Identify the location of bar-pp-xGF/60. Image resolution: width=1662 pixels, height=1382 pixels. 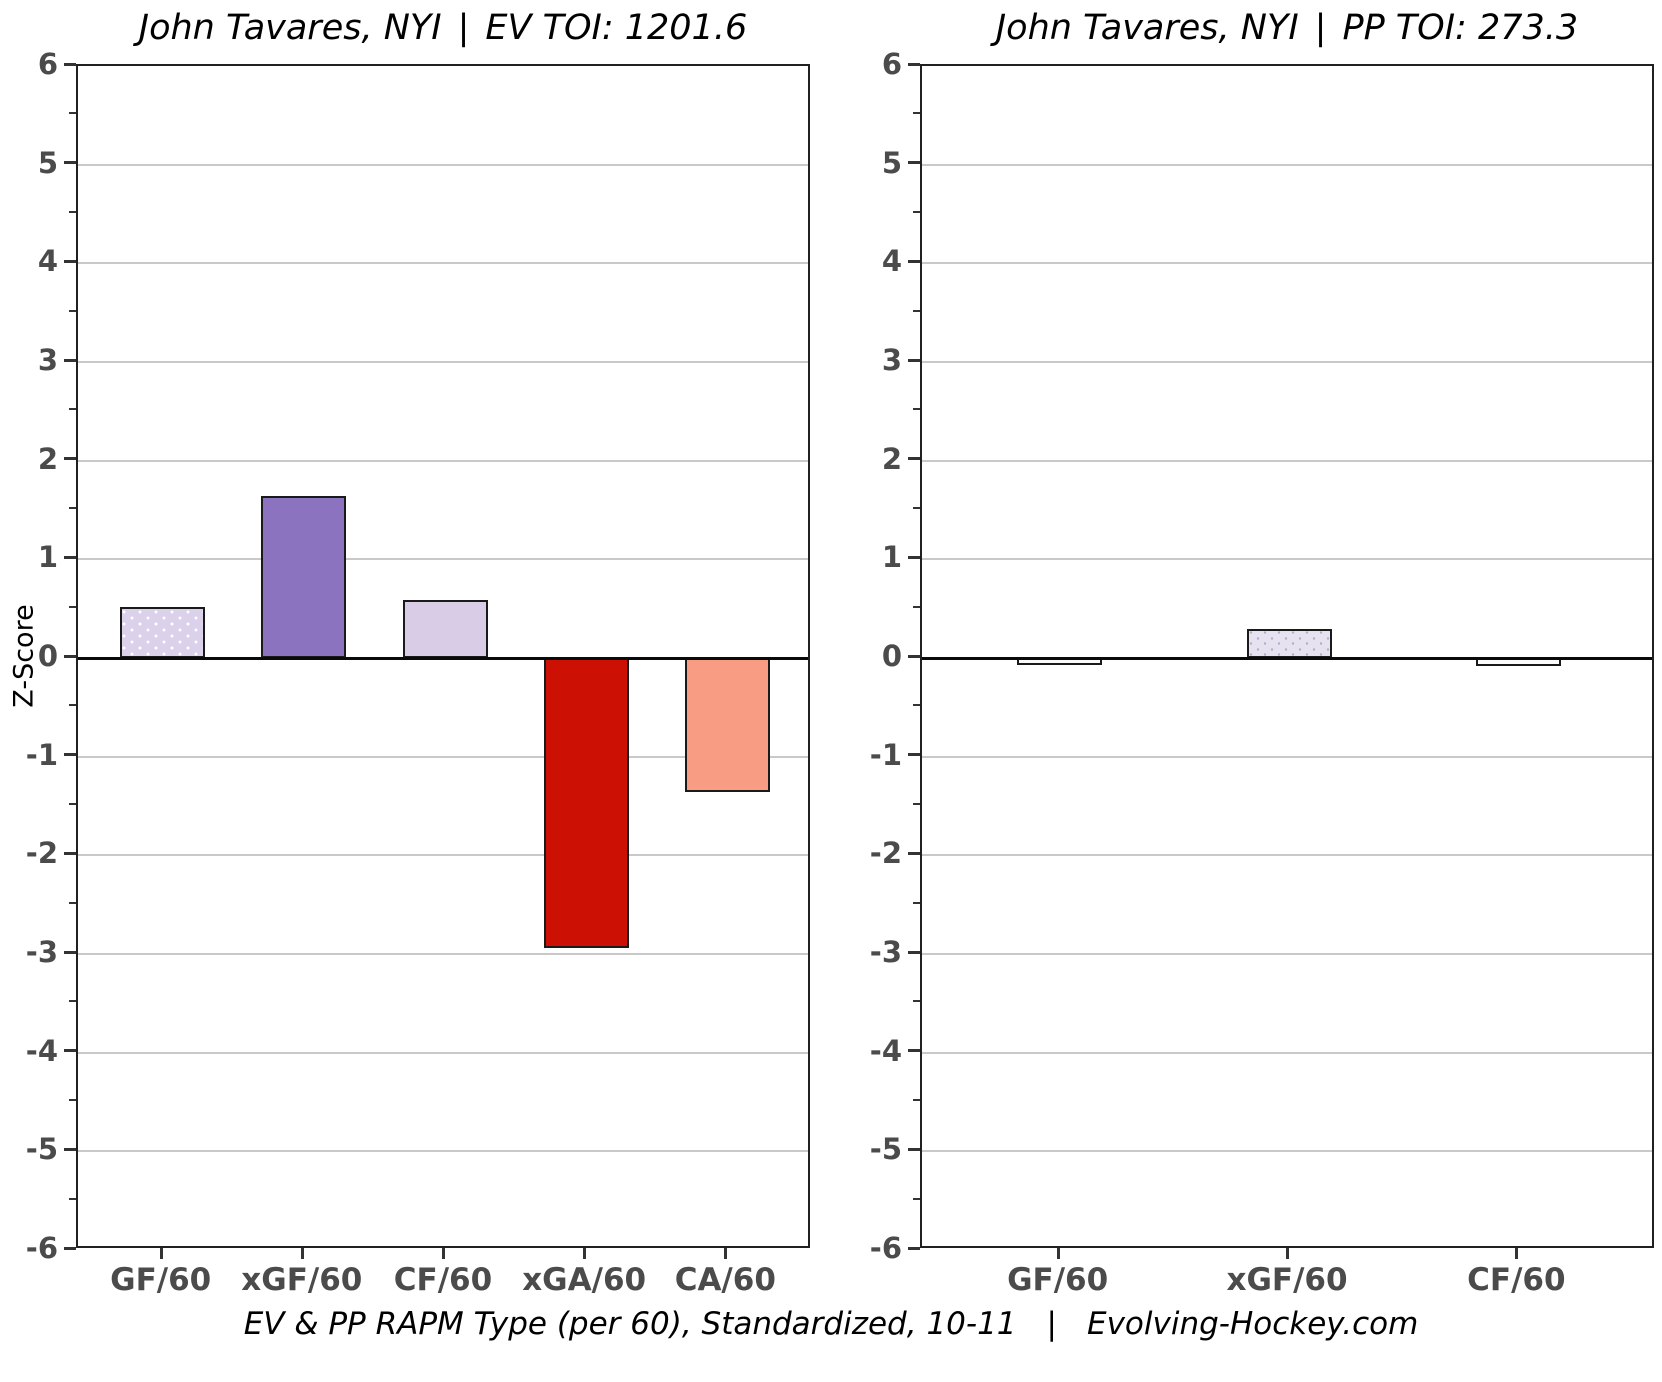
(1289, 643).